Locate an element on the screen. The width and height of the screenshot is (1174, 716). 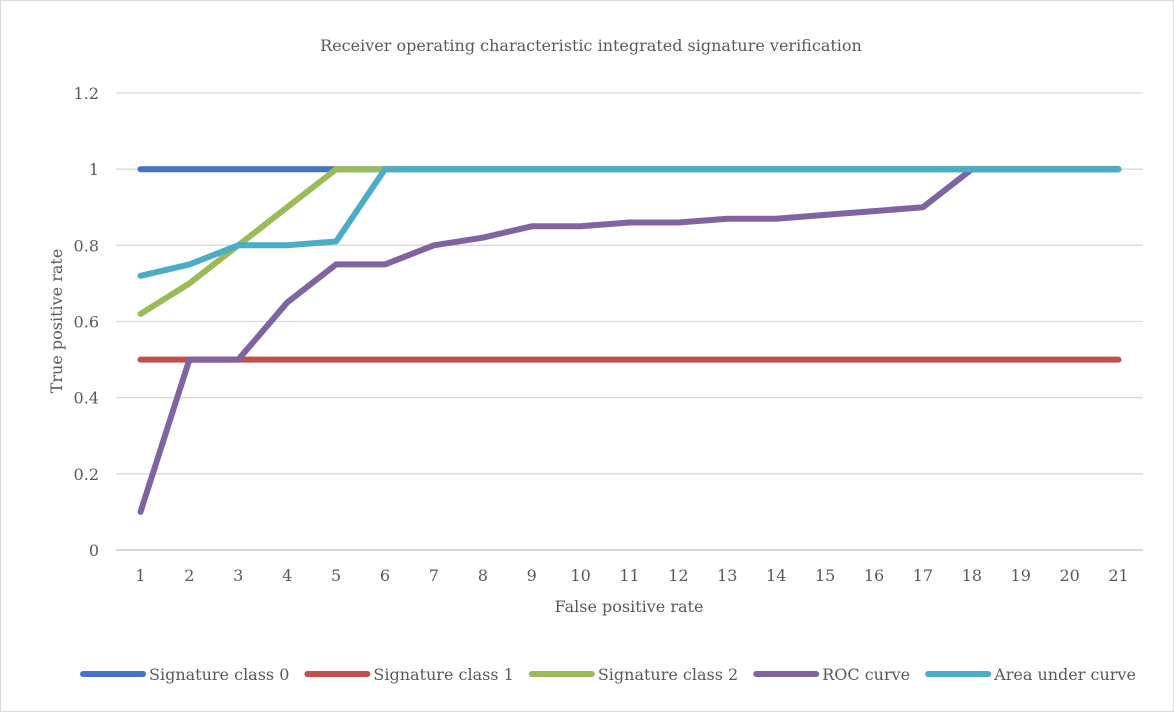
x-tick-label: 17 is located at coordinates (923, 575).